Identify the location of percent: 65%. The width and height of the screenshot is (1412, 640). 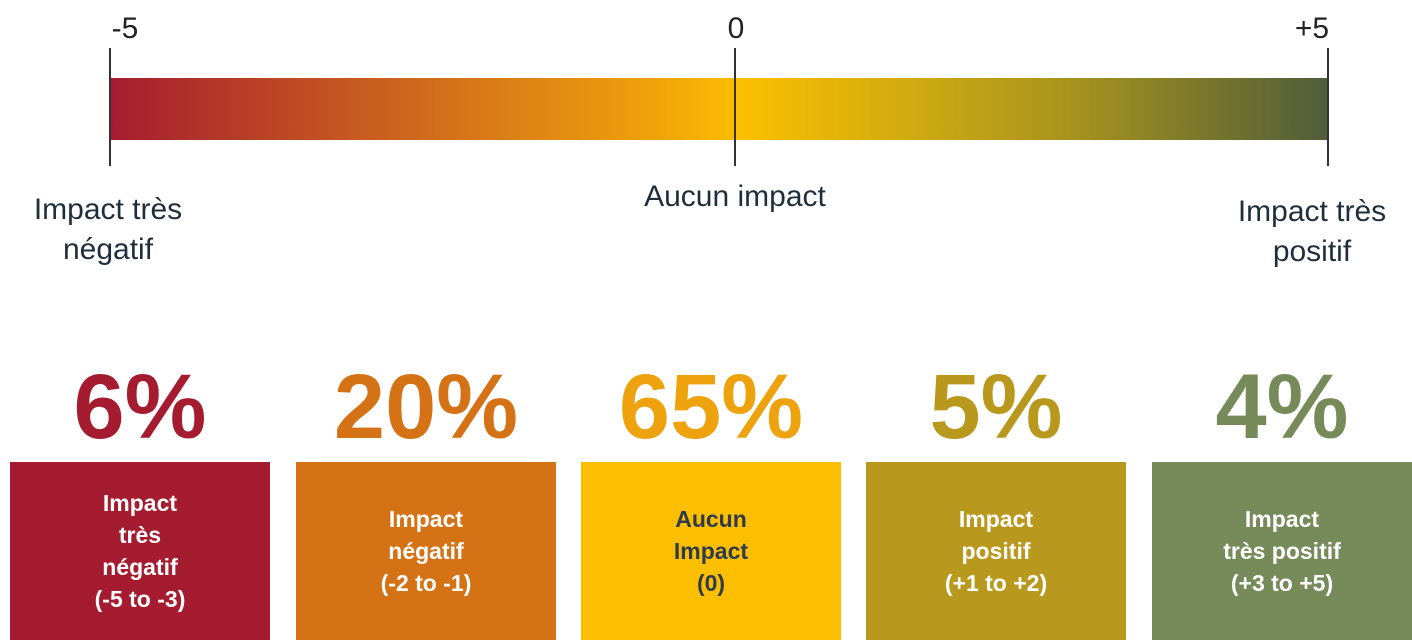
(711, 407).